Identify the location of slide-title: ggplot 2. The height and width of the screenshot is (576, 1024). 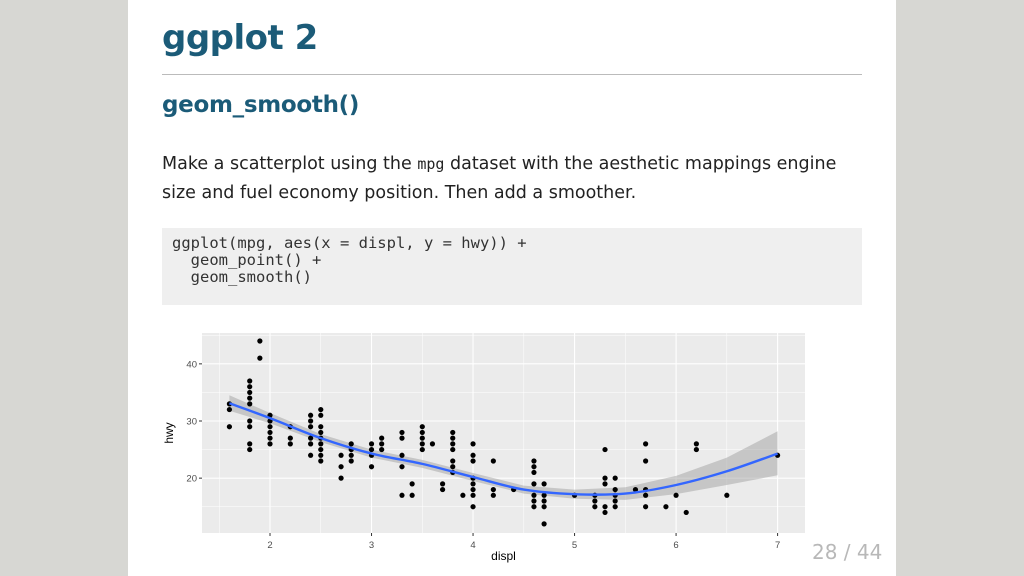
(240, 38).